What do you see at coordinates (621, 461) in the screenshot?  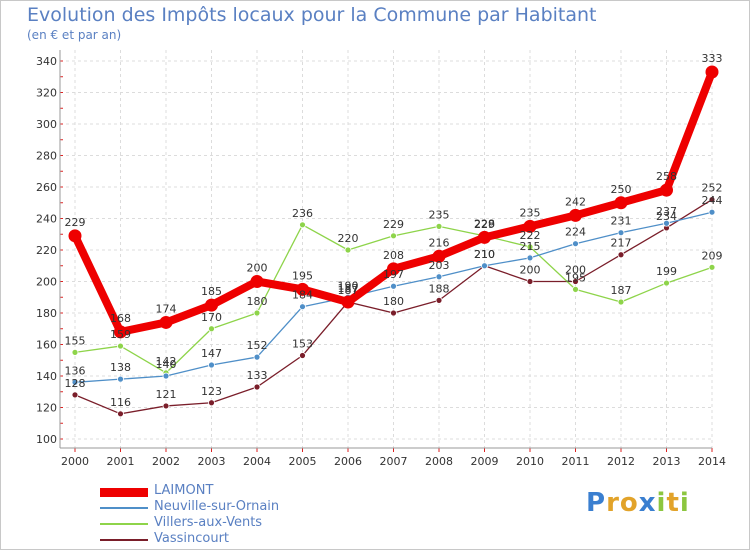 I see `x-tick-label: 2012` at bounding box center [621, 461].